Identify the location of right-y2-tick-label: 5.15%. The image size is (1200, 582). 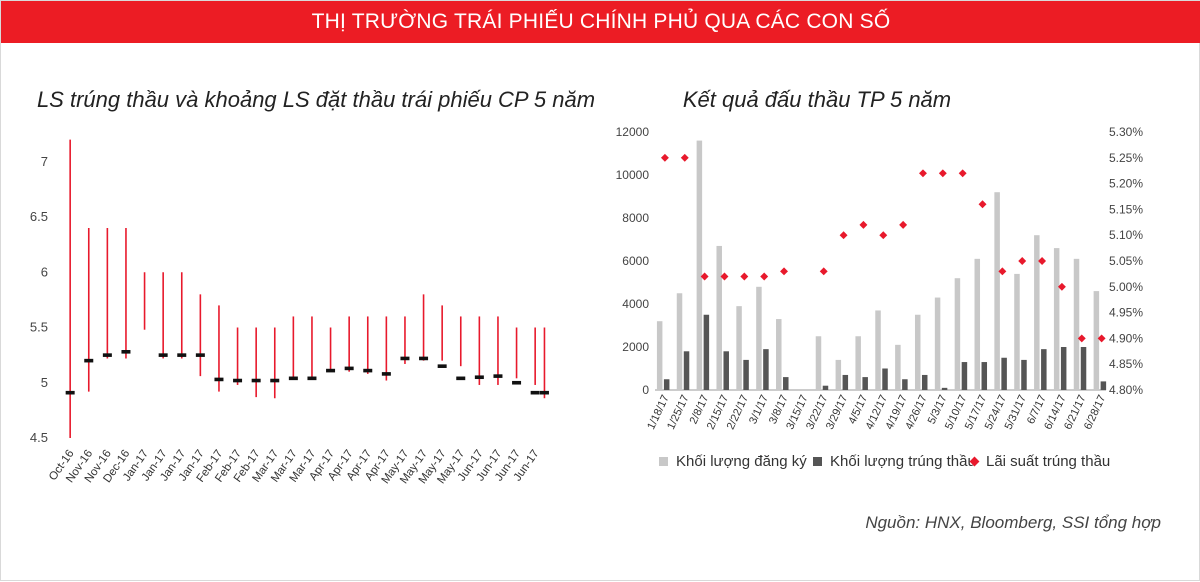
(1126, 209).